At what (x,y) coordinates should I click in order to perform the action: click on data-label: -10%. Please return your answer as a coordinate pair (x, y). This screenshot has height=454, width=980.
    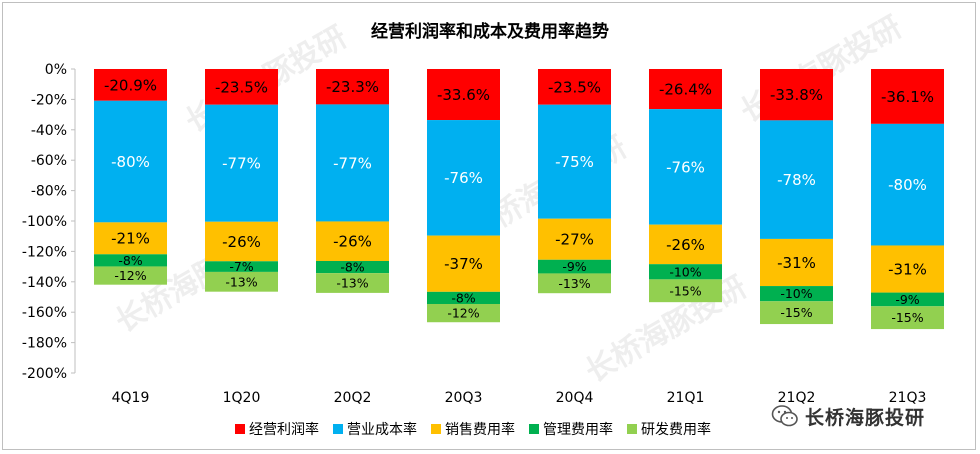
    Looking at the image, I should click on (685, 271).